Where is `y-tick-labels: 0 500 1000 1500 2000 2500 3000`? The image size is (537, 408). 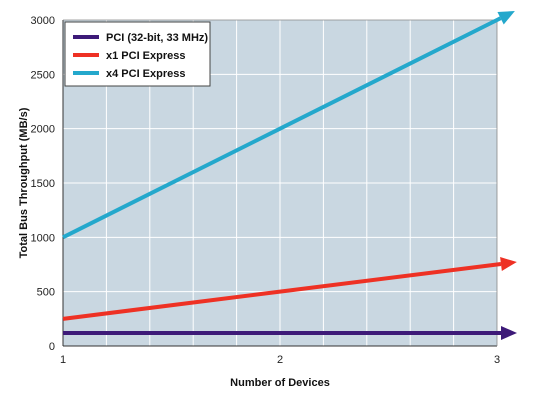 y-tick-labels: 0 500 1000 1500 2000 2500 3000 is located at coordinates (43, 184).